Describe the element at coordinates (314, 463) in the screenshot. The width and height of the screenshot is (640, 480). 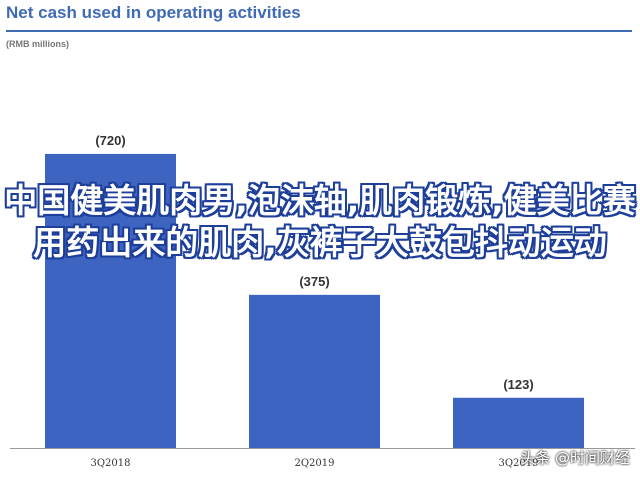
I see `x-tick-label-2Q2019: 2Q2019` at that location.